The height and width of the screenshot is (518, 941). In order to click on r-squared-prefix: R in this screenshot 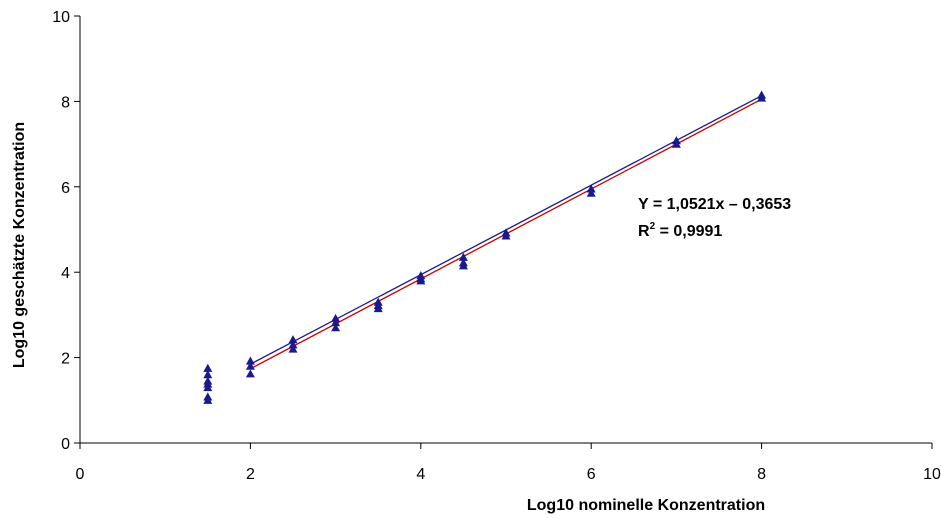, I will do `click(644, 231)`.